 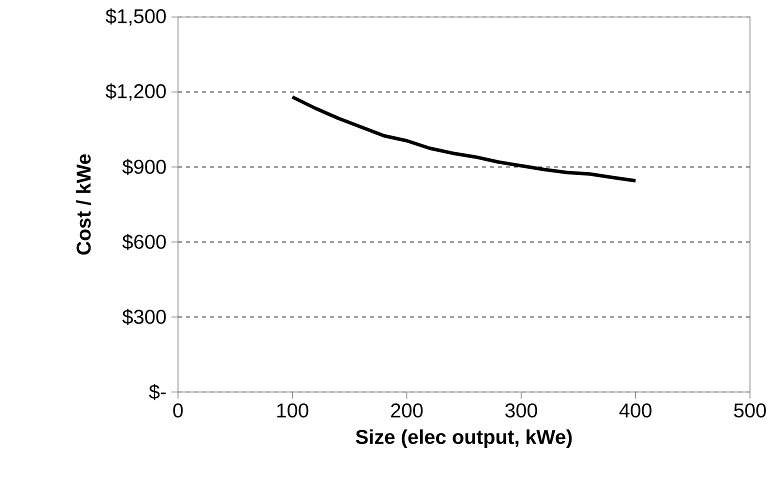 I want to click on x-tick-label: 200, so click(x=407, y=410).